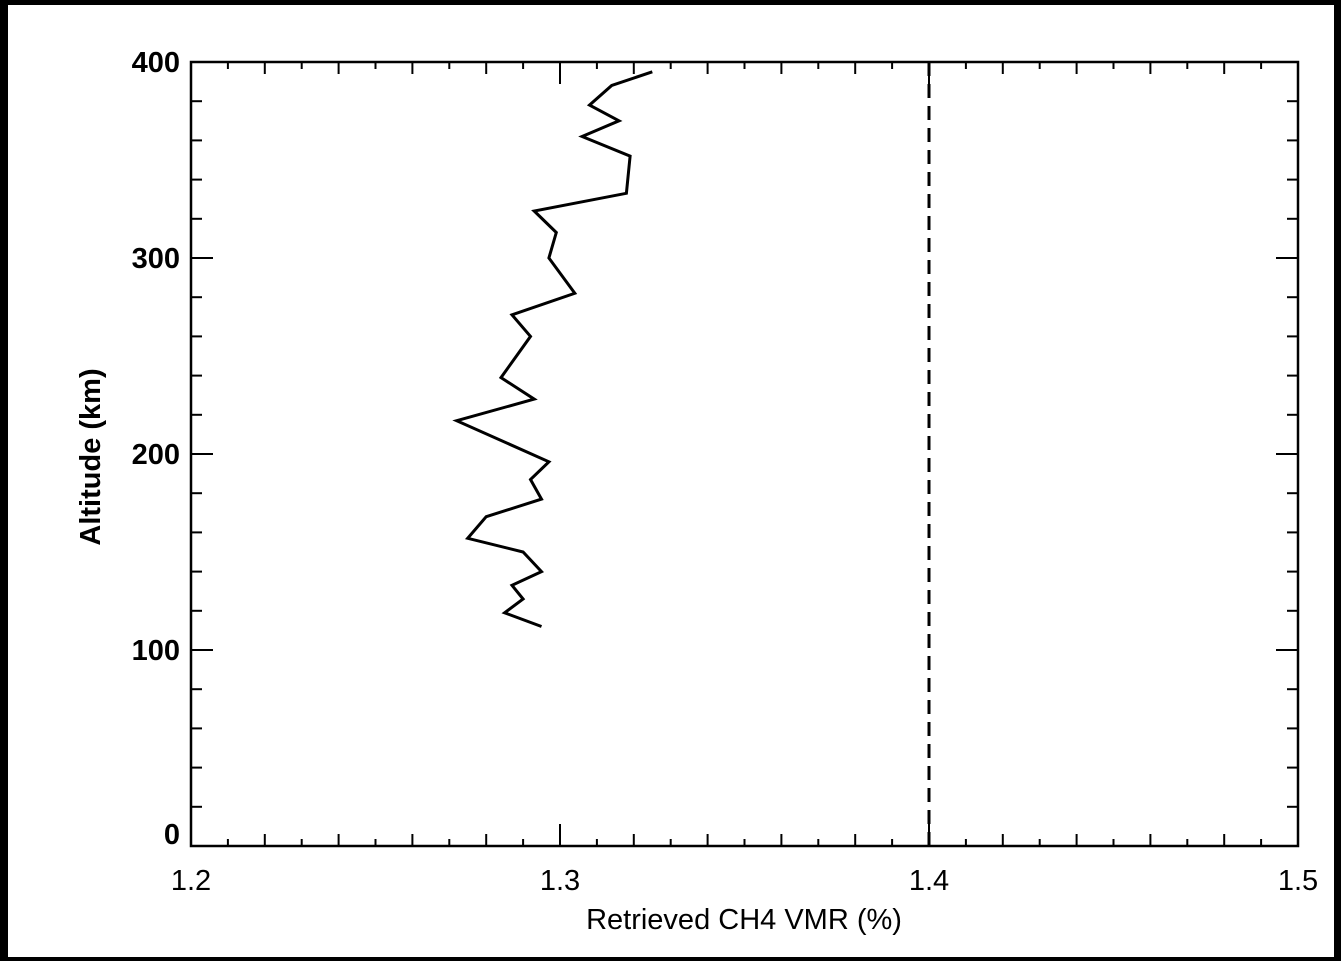 The image size is (1341, 961). What do you see at coordinates (156, 455) in the screenshot?
I see `y-tick-label: 200` at bounding box center [156, 455].